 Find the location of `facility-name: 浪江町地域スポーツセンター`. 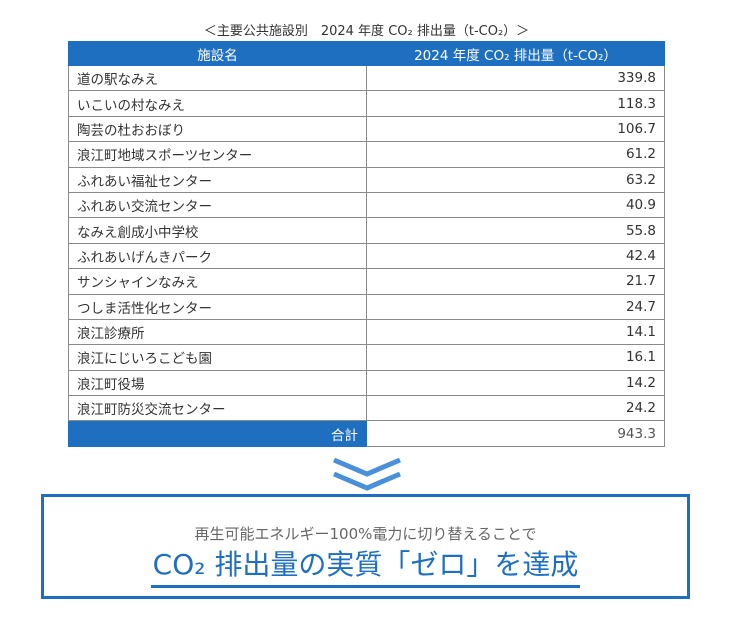

facility-name: 浪江町地域スポーツセンター is located at coordinates (217, 154).